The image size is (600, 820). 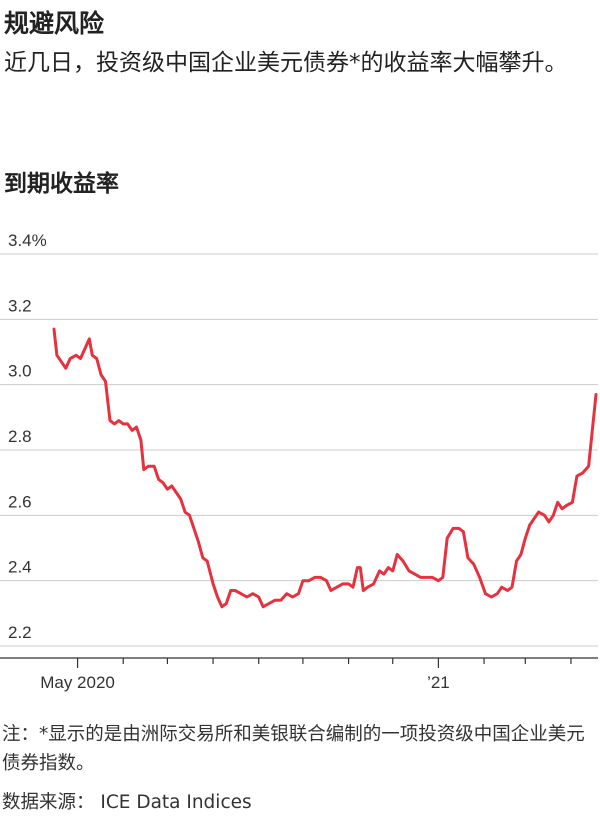 I want to click on source-credit: 数据来源： ICE Data Indices, so click(x=127, y=802).